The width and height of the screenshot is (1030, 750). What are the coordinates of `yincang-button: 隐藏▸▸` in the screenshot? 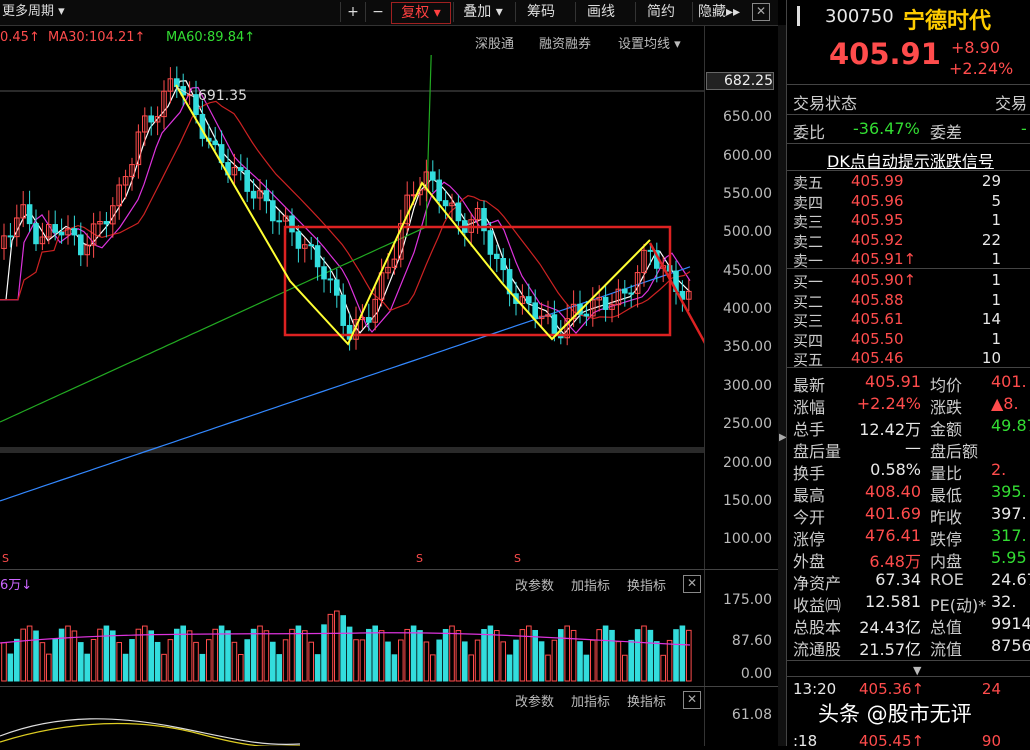 It's located at (718, 12).